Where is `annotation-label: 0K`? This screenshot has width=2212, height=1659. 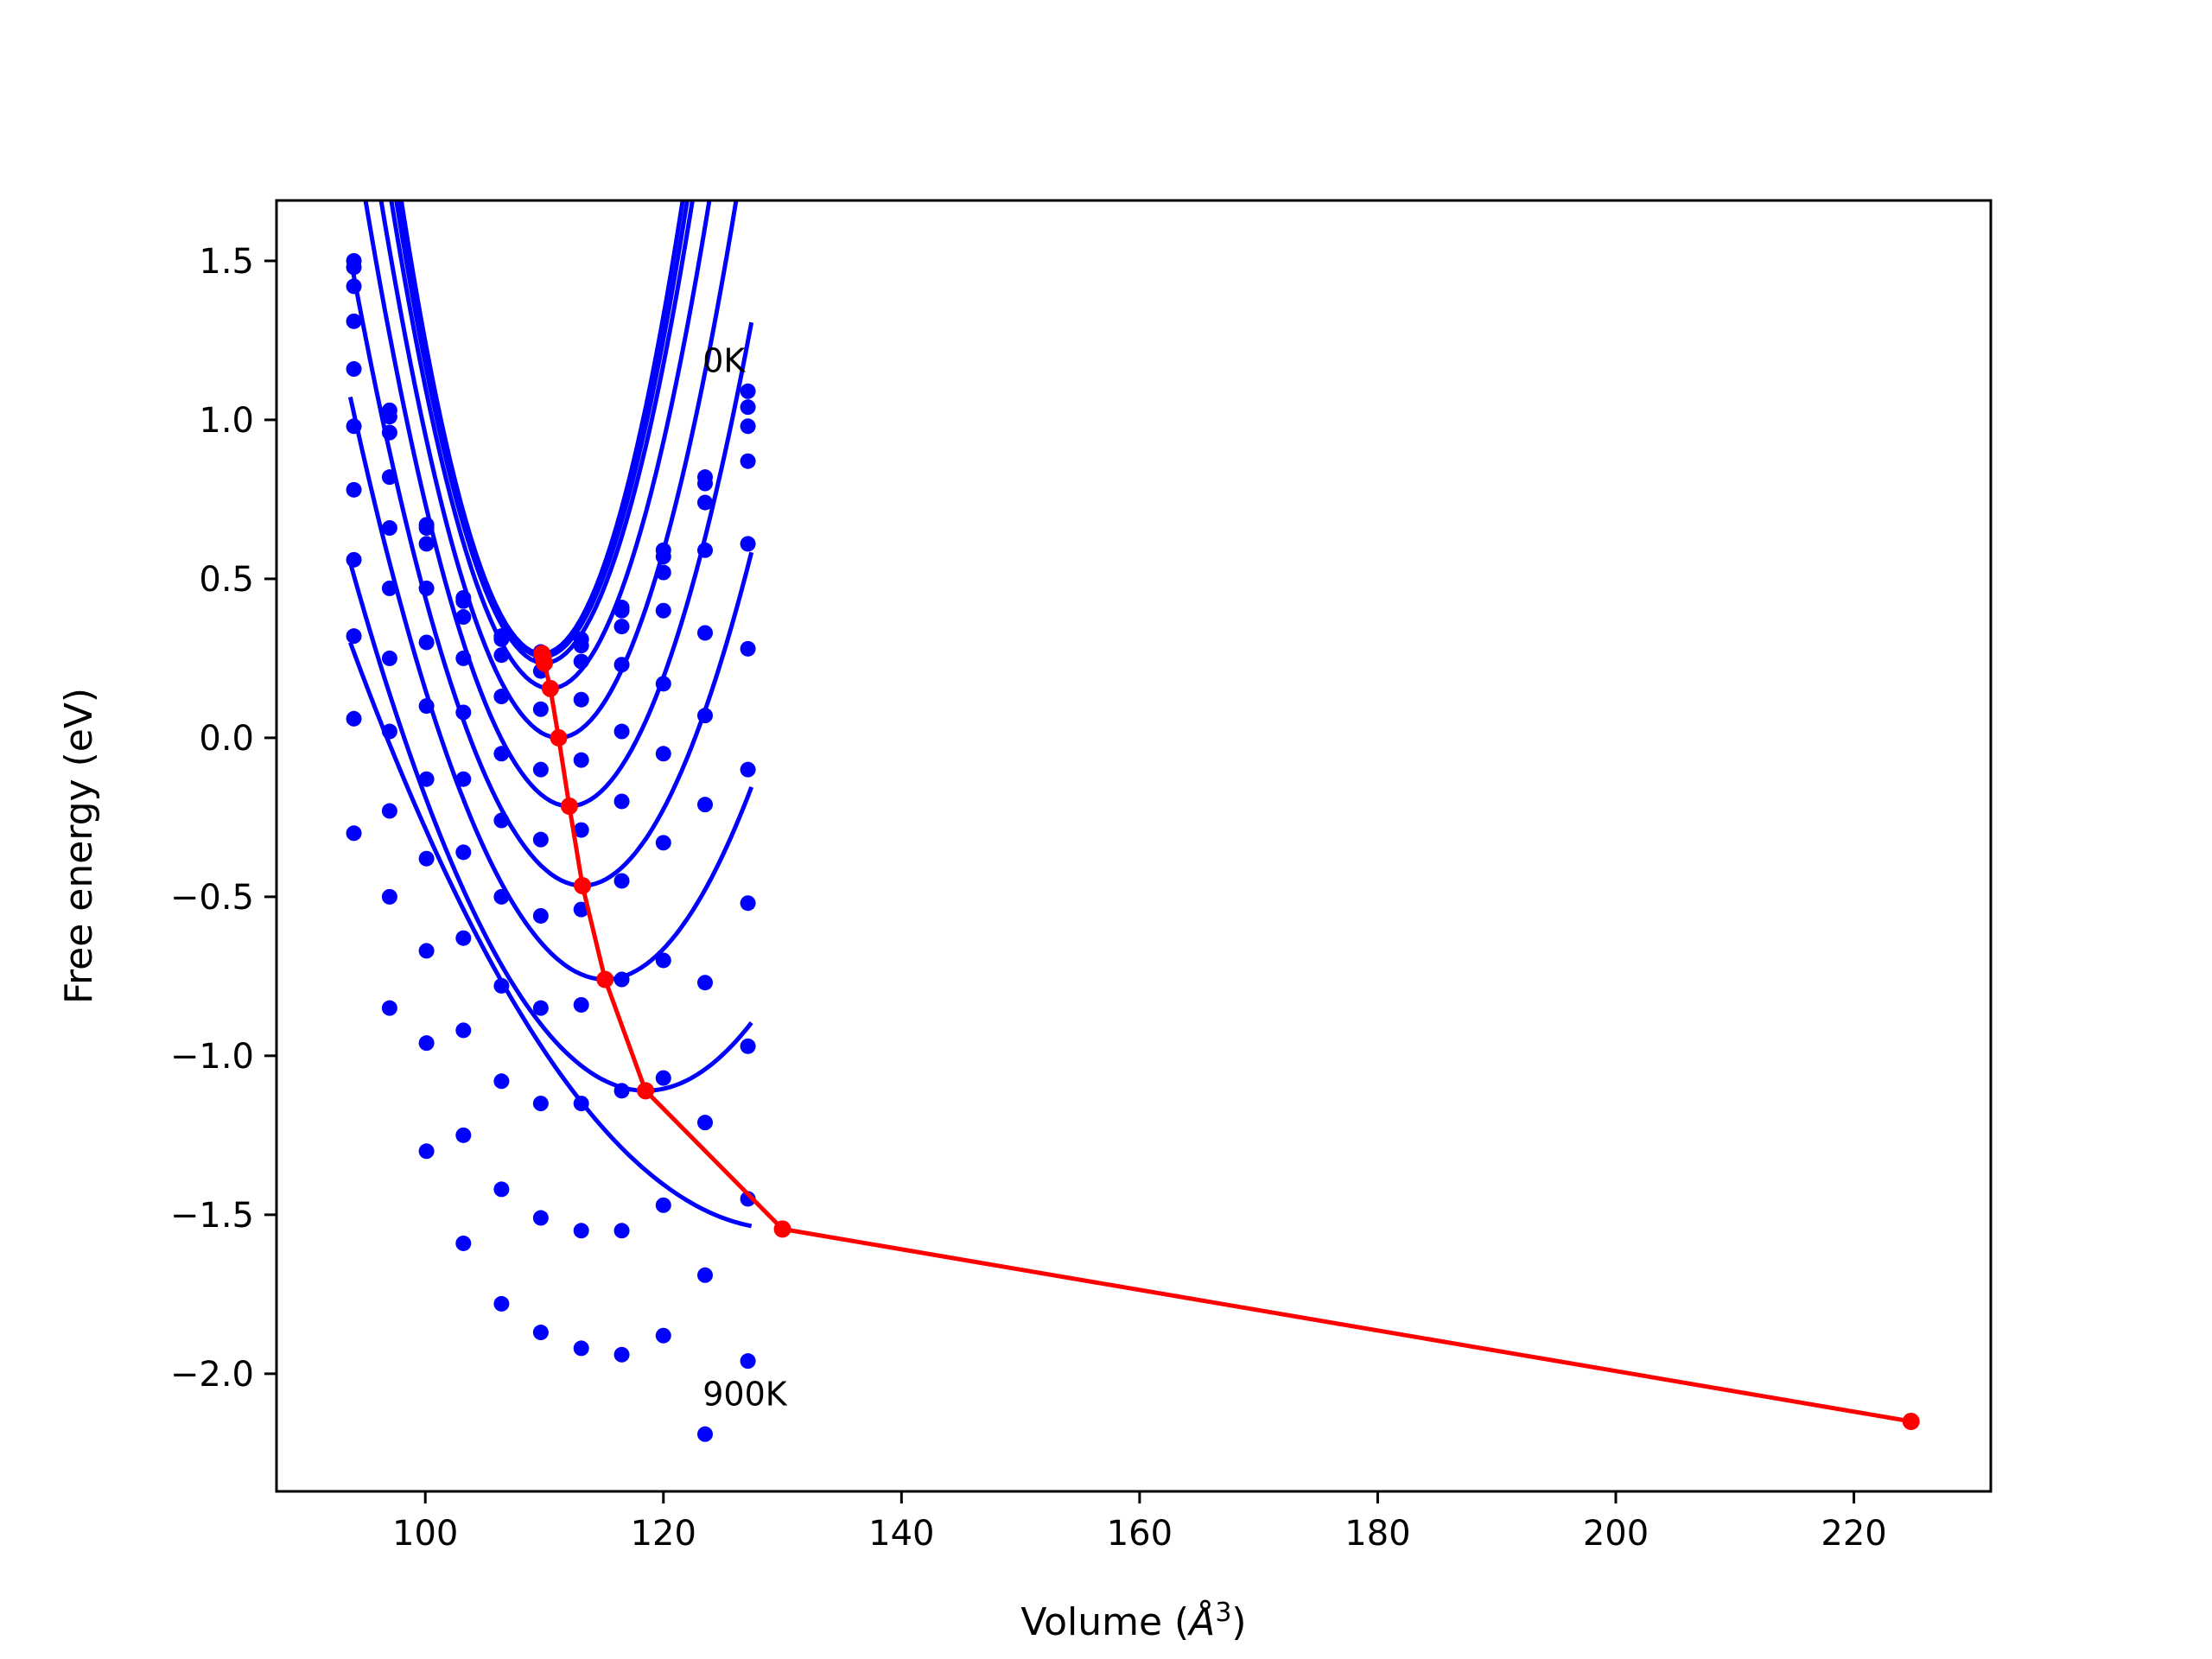 annotation-label: 0K is located at coordinates (724, 361).